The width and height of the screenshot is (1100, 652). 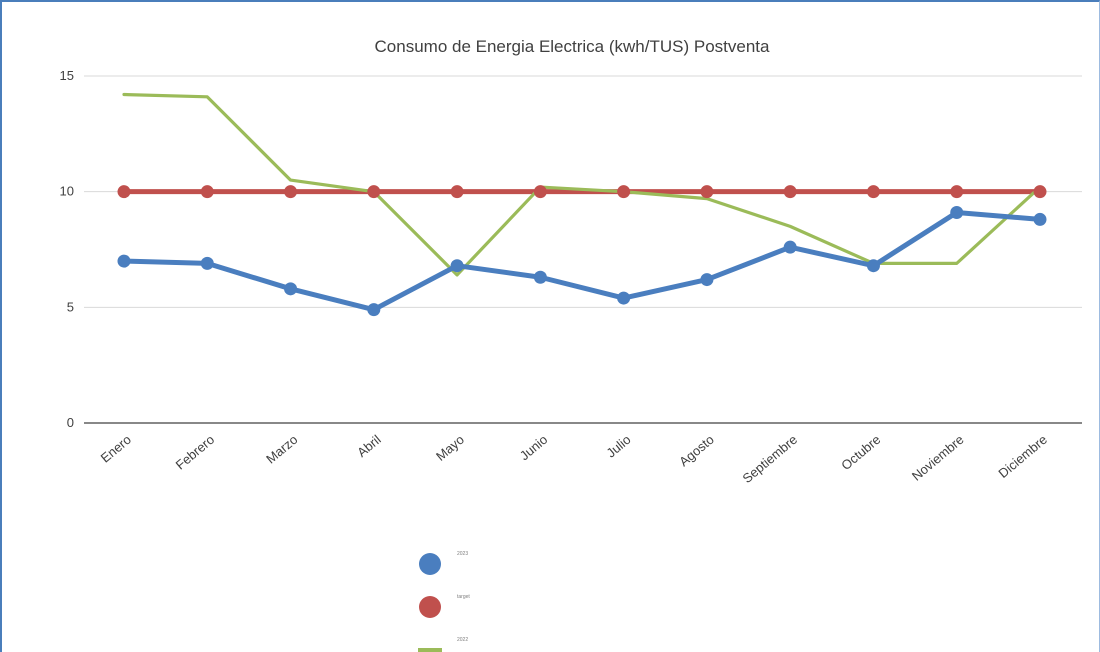 I want to click on legend-label: target, so click(x=463, y=597).